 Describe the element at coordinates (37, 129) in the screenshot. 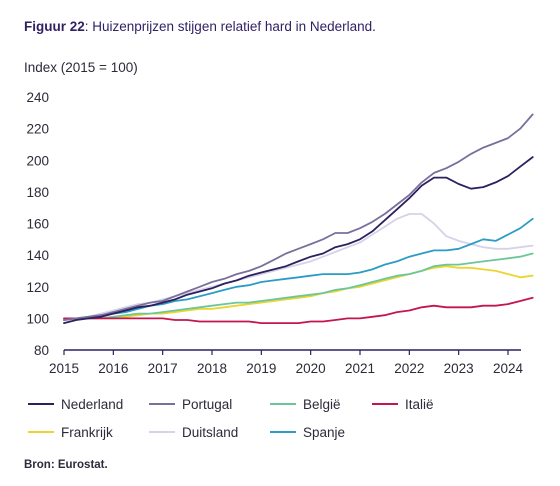

I see `y-tick-label: 220` at that location.